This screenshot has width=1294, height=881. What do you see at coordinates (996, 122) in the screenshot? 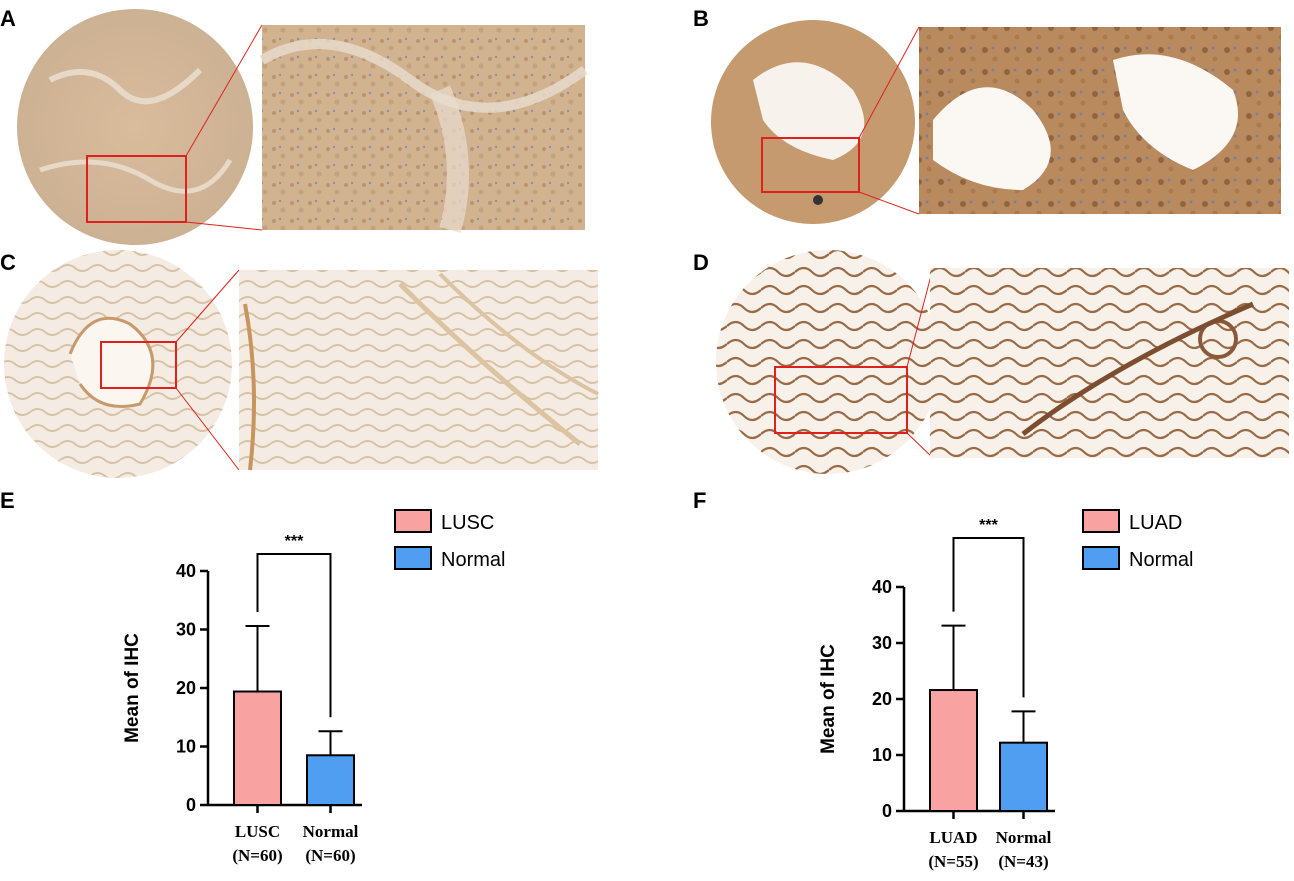
I see `ihc-panel-b` at bounding box center [996, 122].